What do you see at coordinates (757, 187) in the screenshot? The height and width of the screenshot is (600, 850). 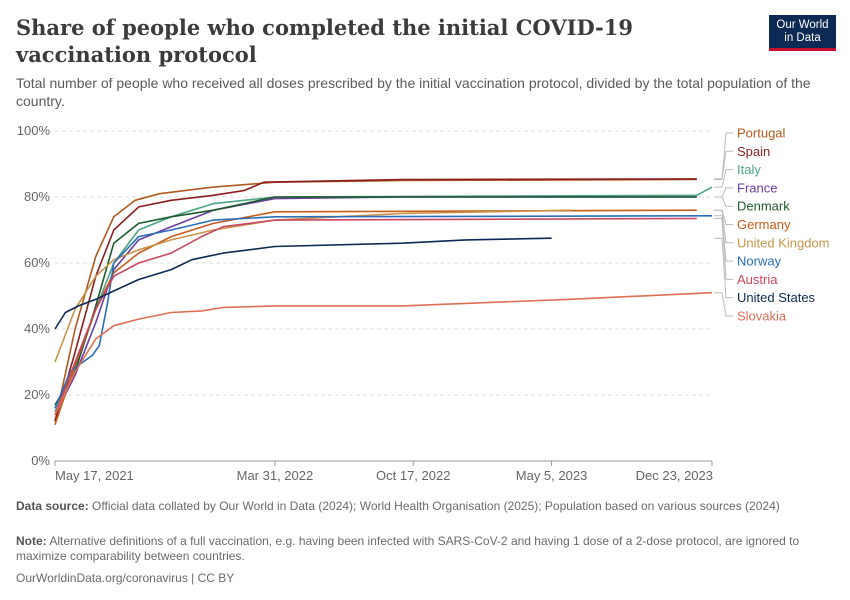 I see `legend-label-france: France` at bounding box center [757, 187].